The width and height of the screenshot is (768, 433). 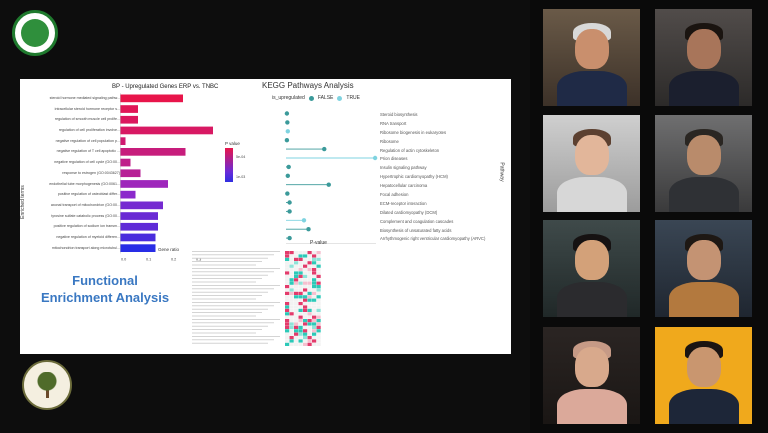 What do you see at coordinates (340, 98) in the screenshot?
I see `true-dot-icon` at bounding box center [340, 98].